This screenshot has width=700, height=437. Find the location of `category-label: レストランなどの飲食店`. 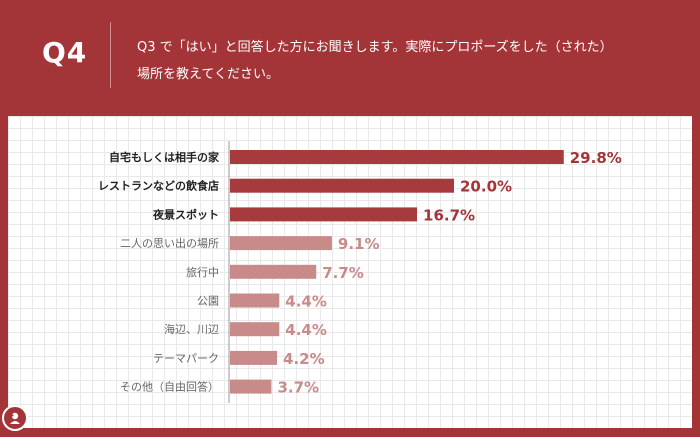

category-label: レストランなどの飲食店 is located at coordinates (158, 186).